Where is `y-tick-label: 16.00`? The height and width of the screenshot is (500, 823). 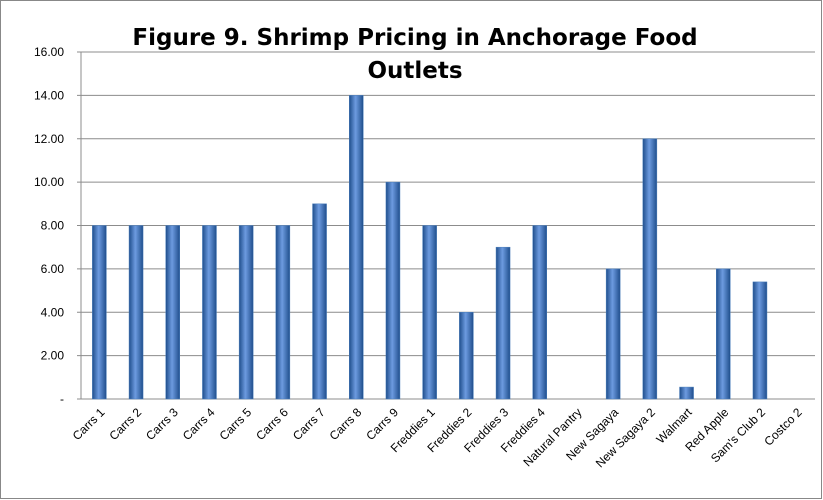
y-tick-label: 16.00 is located at coordinates (49, 52).